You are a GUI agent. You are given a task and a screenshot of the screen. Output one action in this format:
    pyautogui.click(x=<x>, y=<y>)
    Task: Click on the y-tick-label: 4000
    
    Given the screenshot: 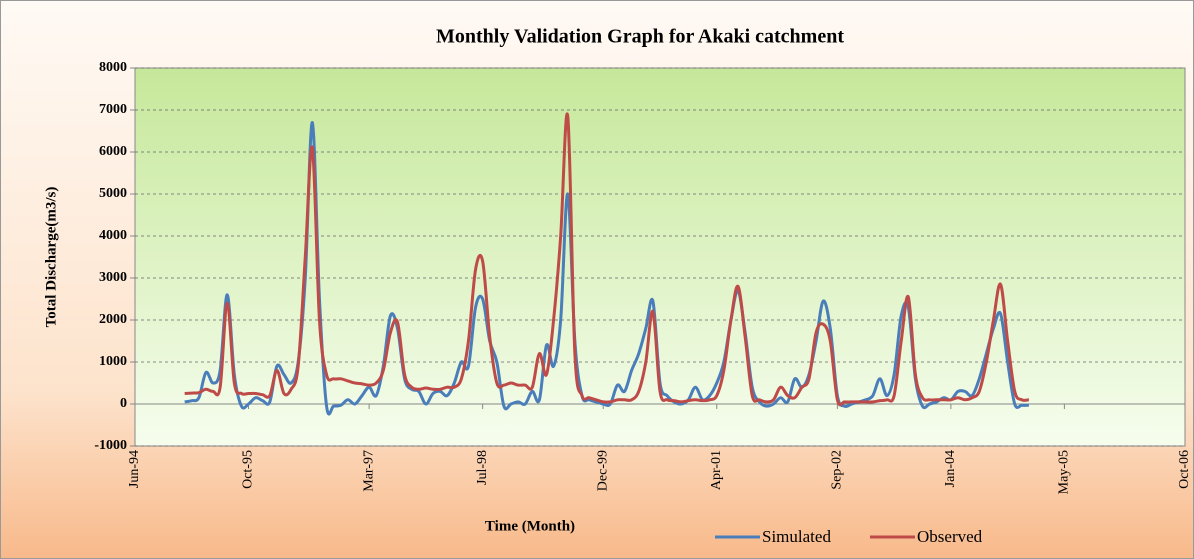 What is the action you would take?
    pyautogui.click(x=113, y=235)
    